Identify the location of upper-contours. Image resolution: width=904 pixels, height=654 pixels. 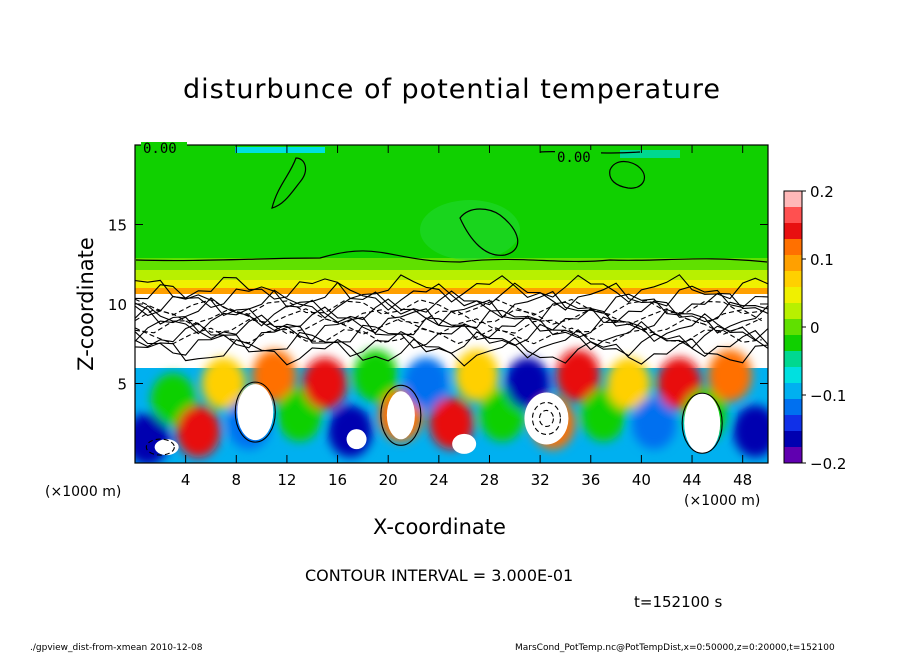
(451, 206).